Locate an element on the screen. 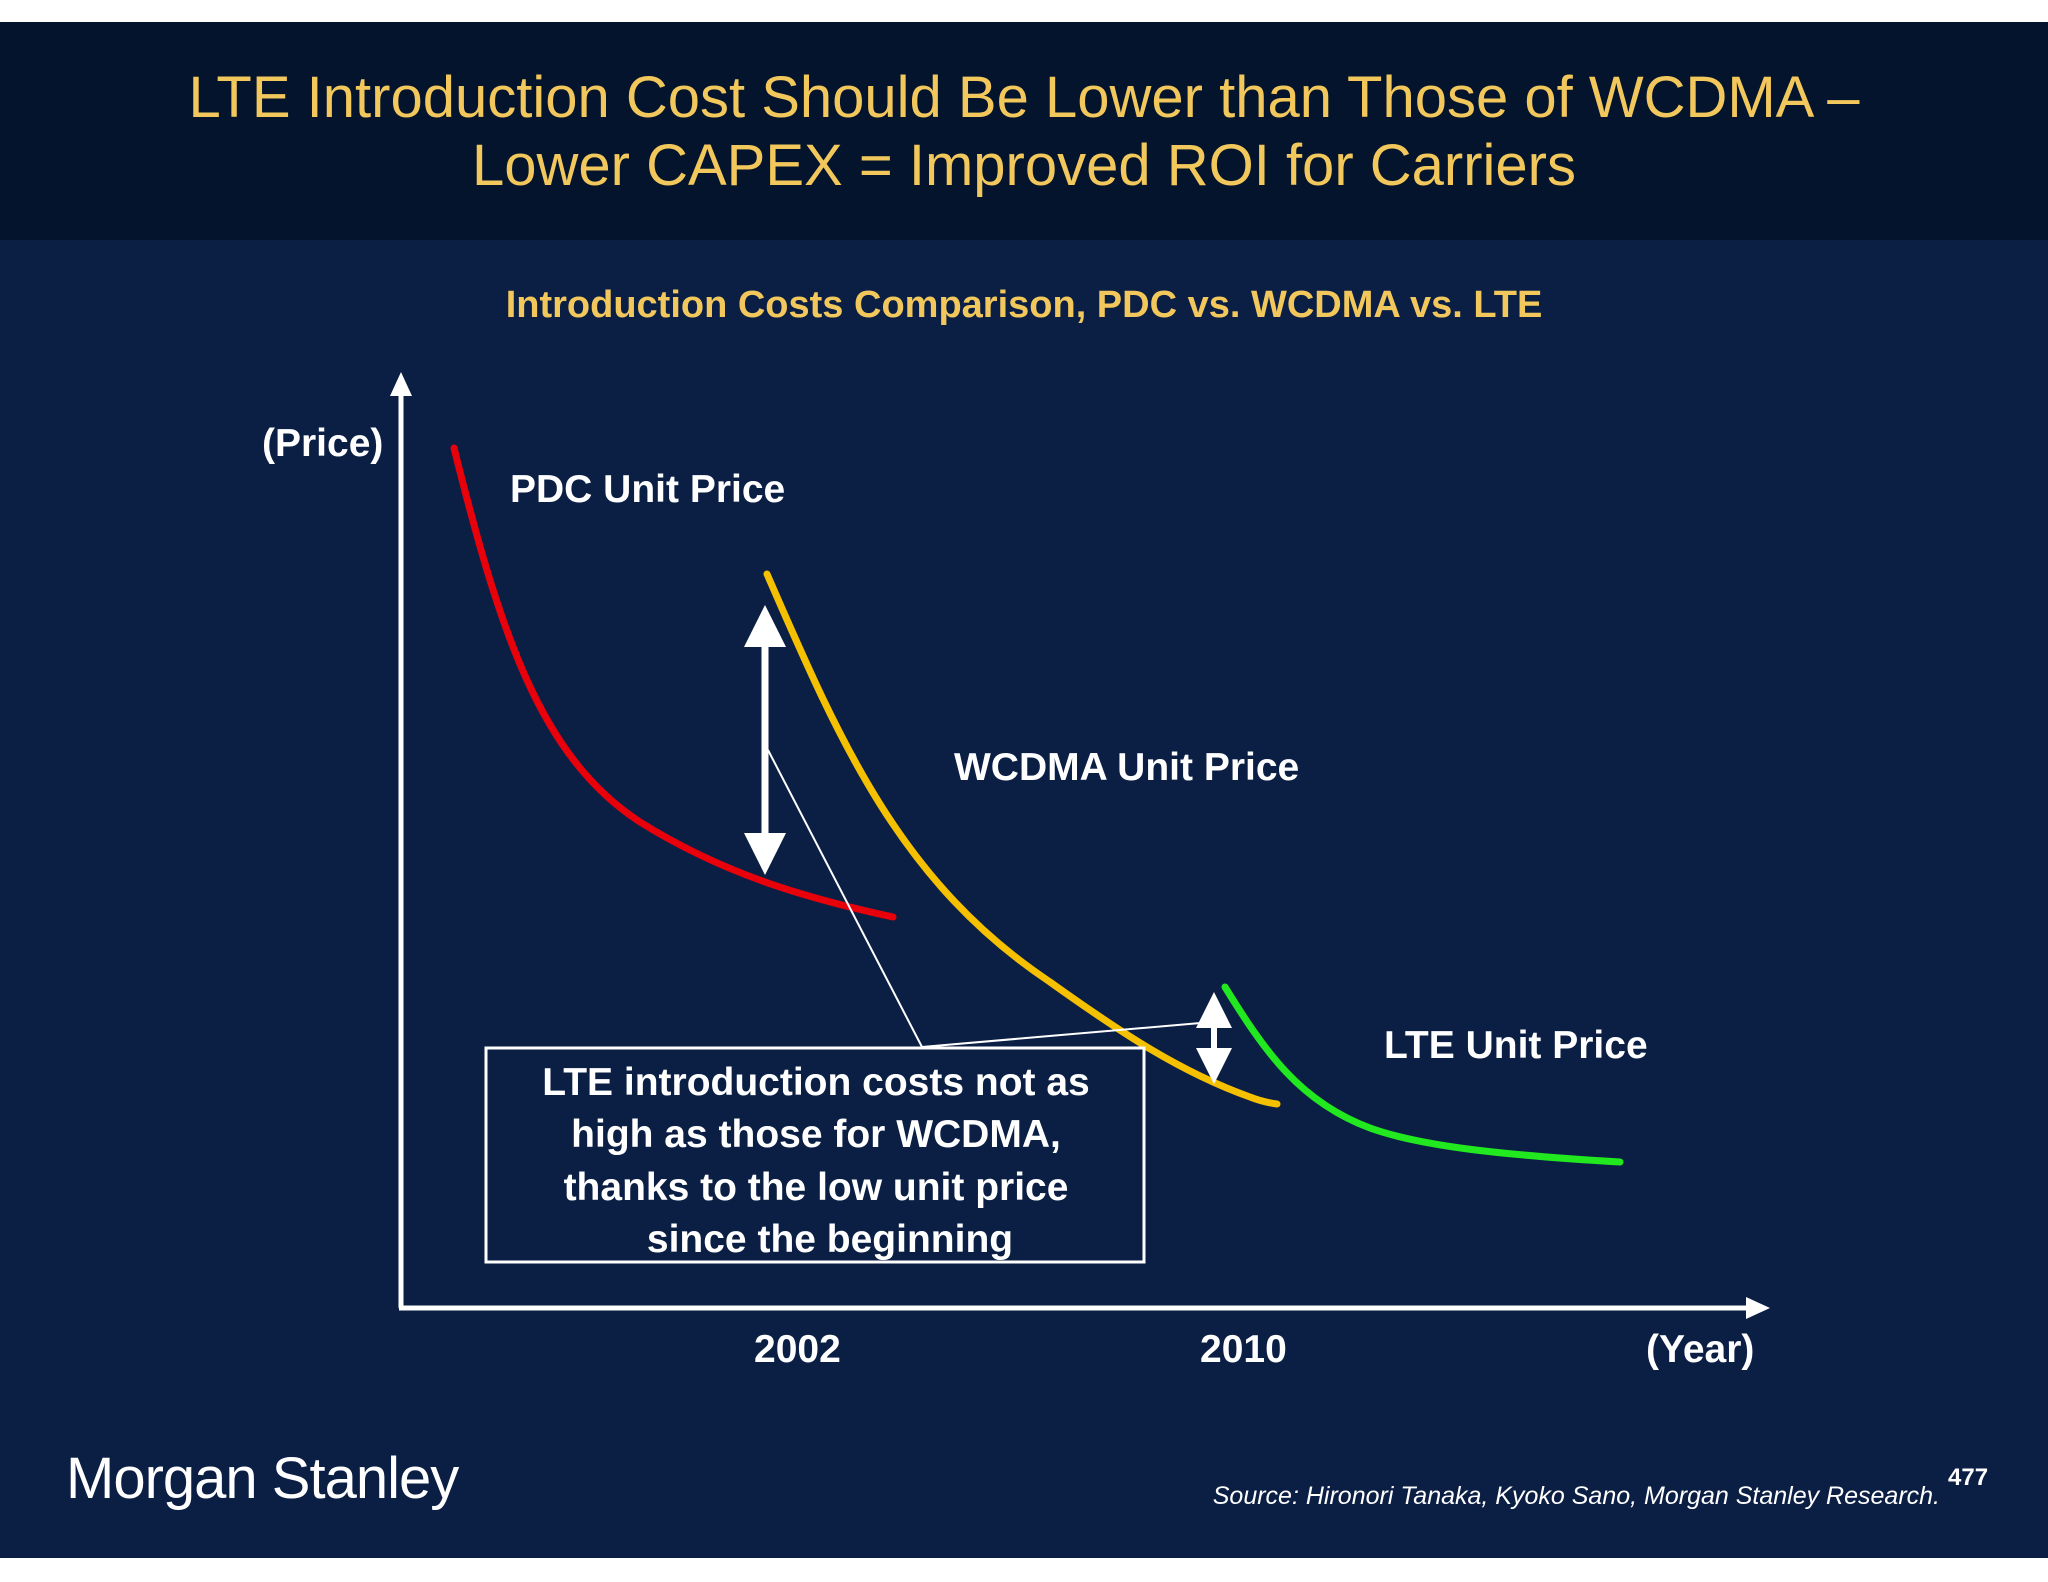 This screenshot has height=1582, width=2048. series-label-wcdma: WCDMA Unit Price is located at coordinates (1126, 767).